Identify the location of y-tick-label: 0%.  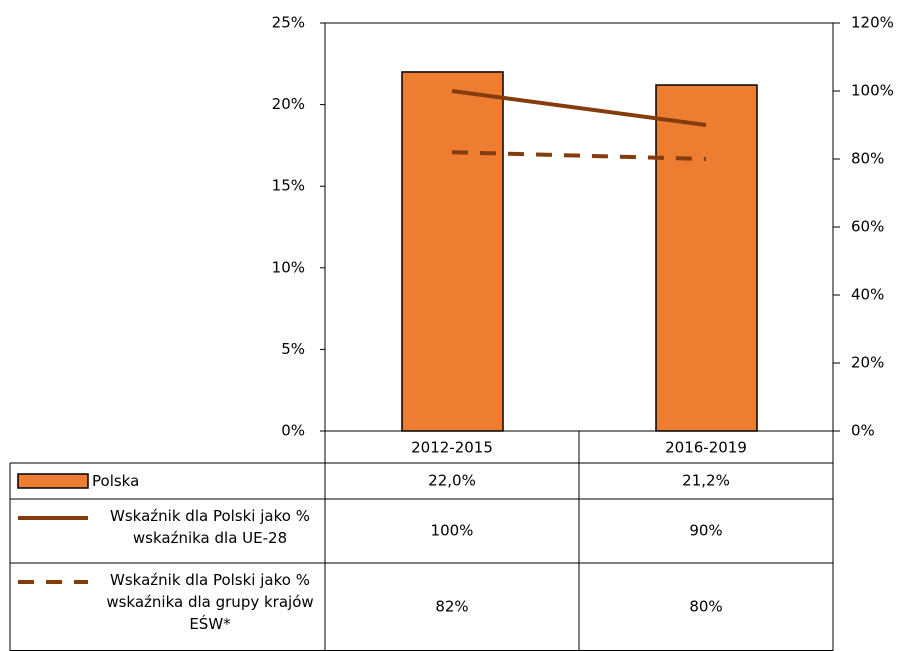
(293, 431).